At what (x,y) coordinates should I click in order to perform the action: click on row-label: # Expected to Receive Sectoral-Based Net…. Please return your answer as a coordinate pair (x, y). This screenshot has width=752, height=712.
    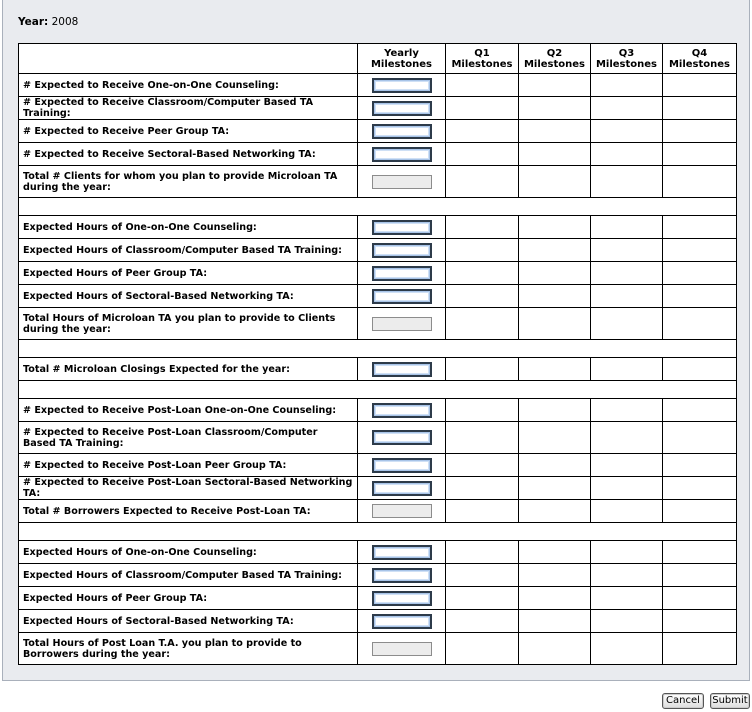
    Looking at the image, I should click on (188, 154).